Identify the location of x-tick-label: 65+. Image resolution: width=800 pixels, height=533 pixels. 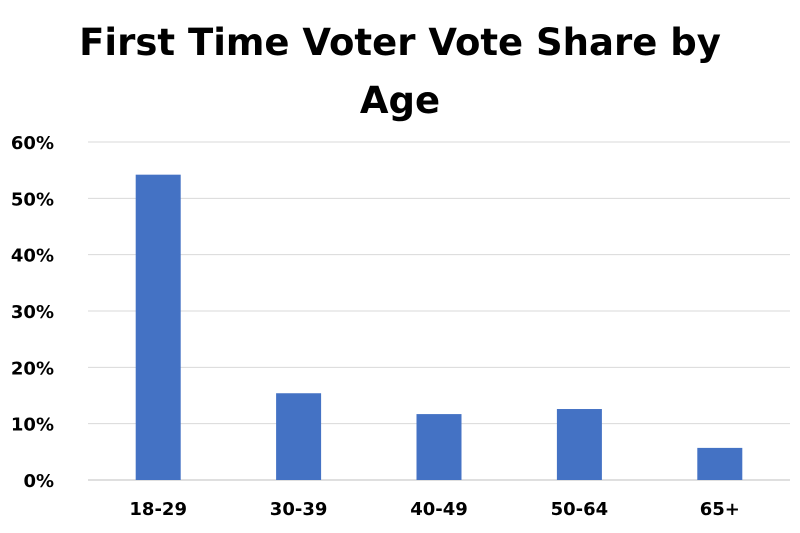
(720, 509).